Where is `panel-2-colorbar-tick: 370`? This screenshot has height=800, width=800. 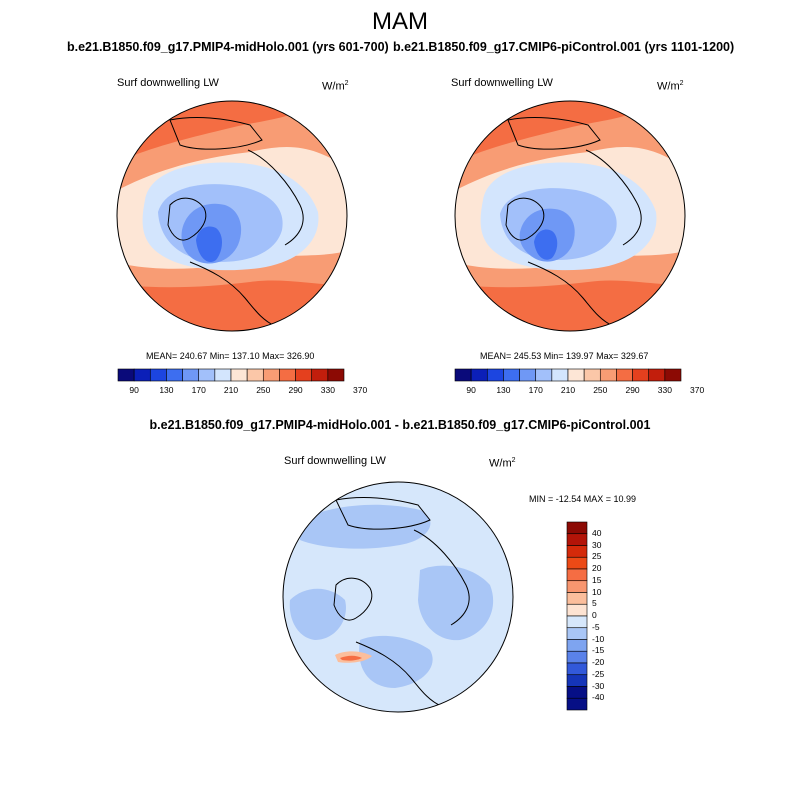
panel-2-colorbar-tick: 370 is located at coordinates (697, 390).